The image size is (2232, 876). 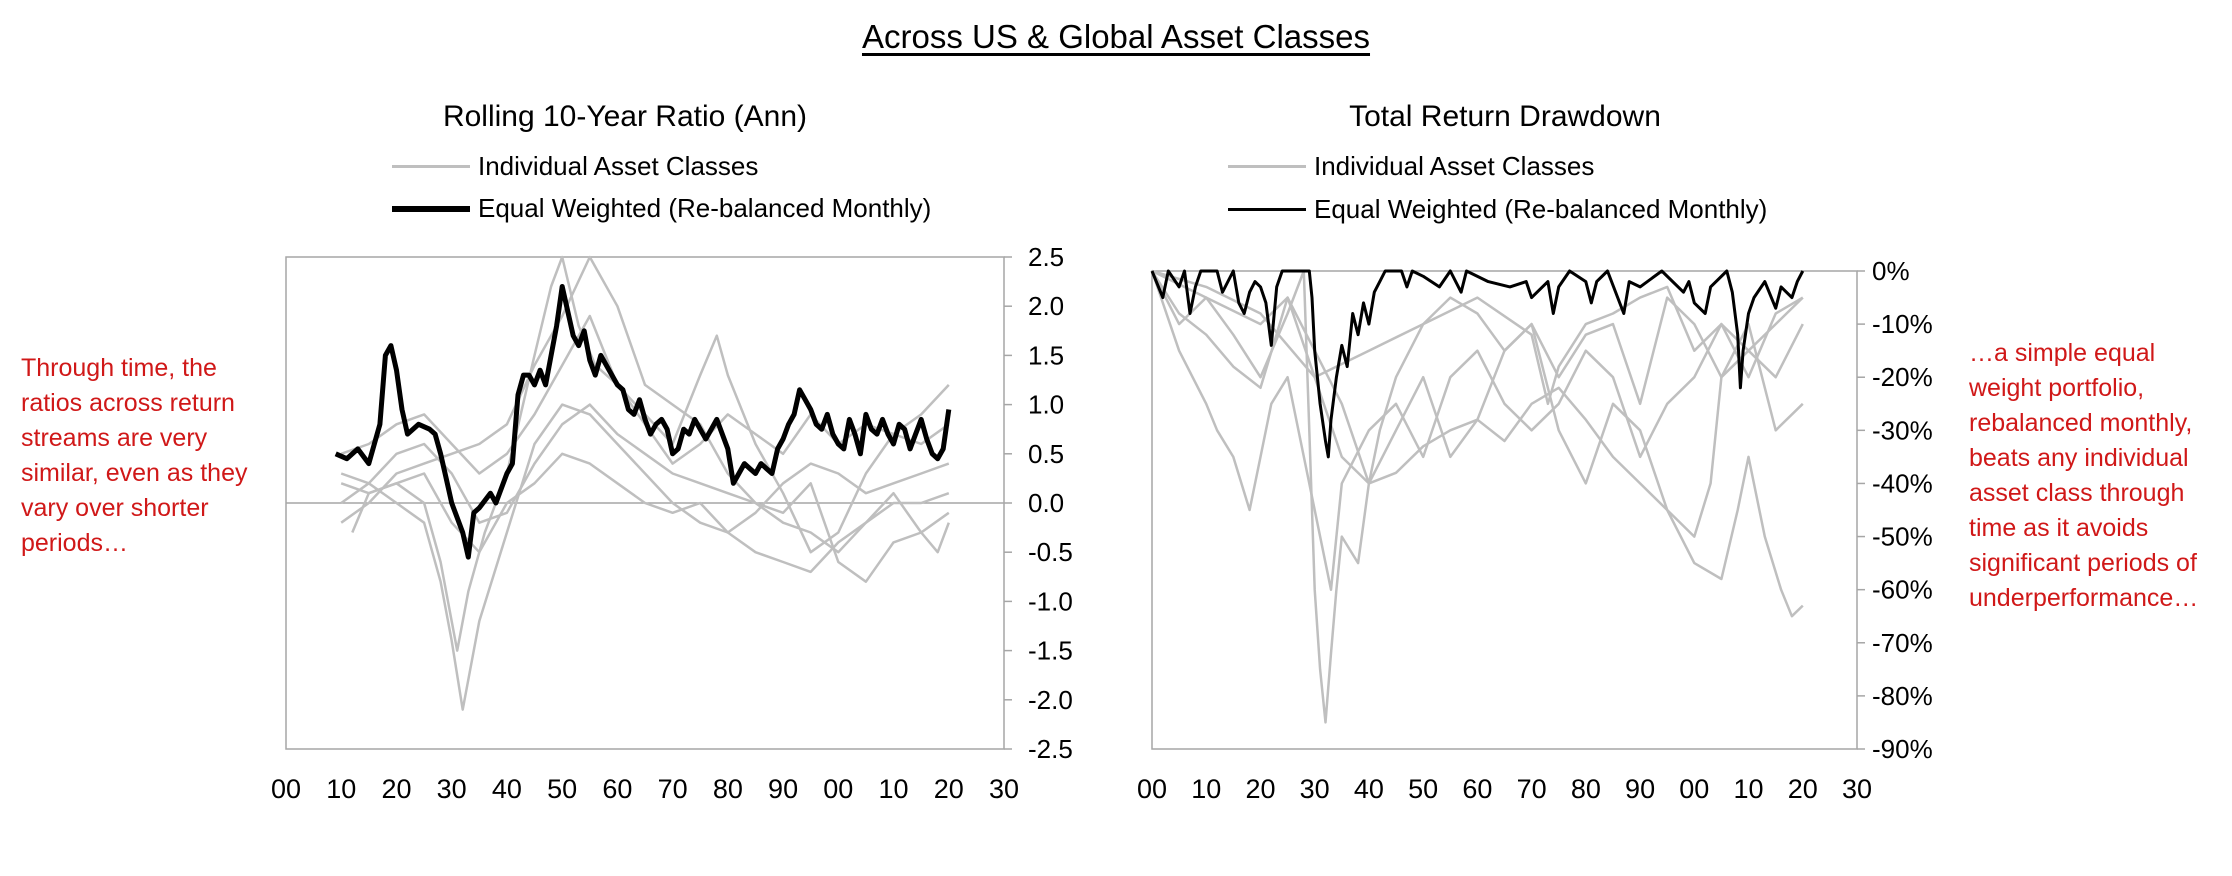 What do you see at coordinates (1267, 166) in the screenshot?
I see `right-legend-individual-swatch` at bounding box center [1267, 166].